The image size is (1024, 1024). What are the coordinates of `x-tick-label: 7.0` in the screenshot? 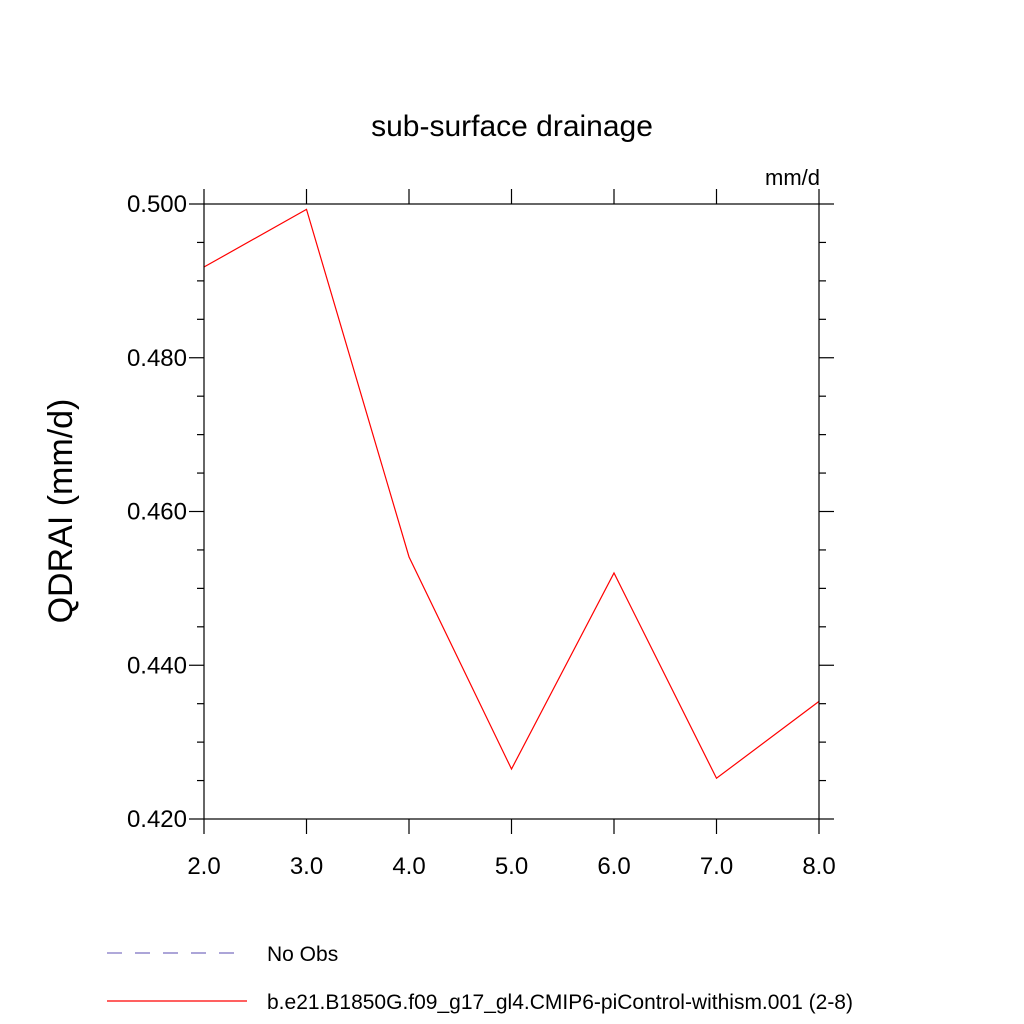 It's located at (716, 866).